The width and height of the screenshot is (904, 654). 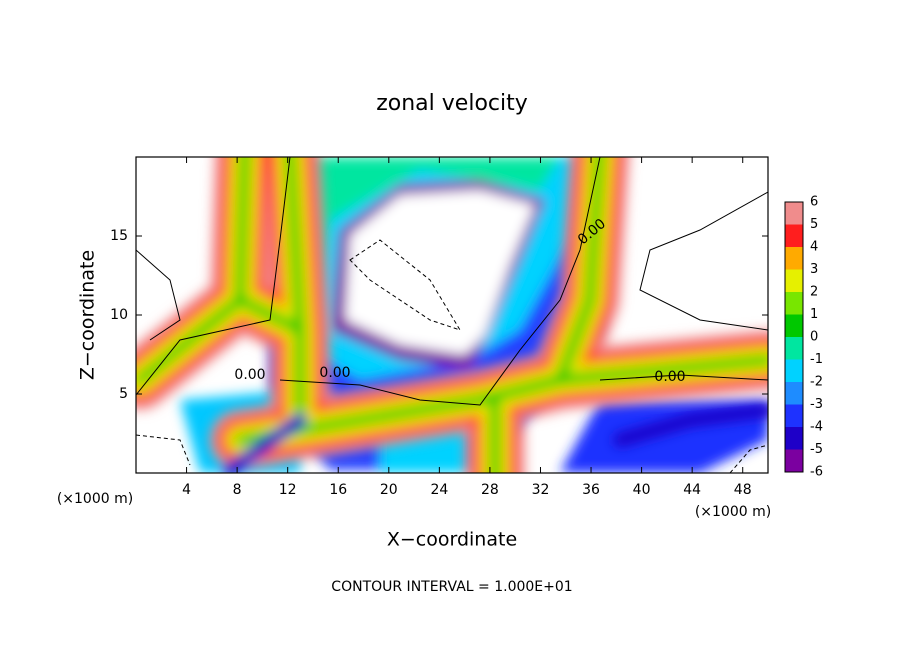 I want to click on colorbar-label: 0, so click(x=814, y=337).